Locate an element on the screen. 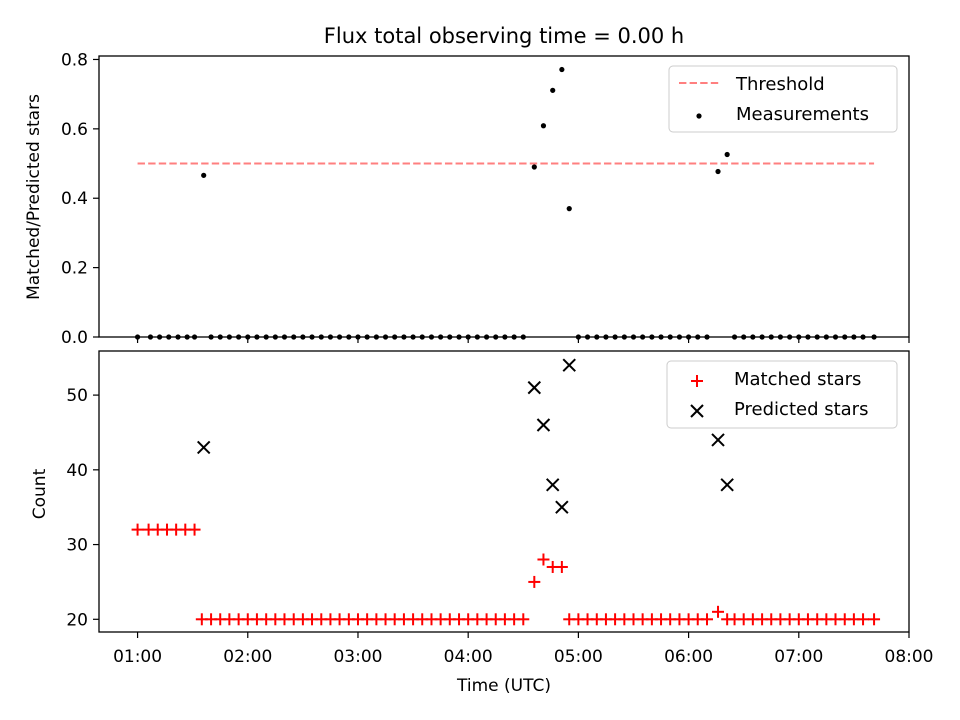  legend-measurements-swatch is located at coordinates (699, 116).